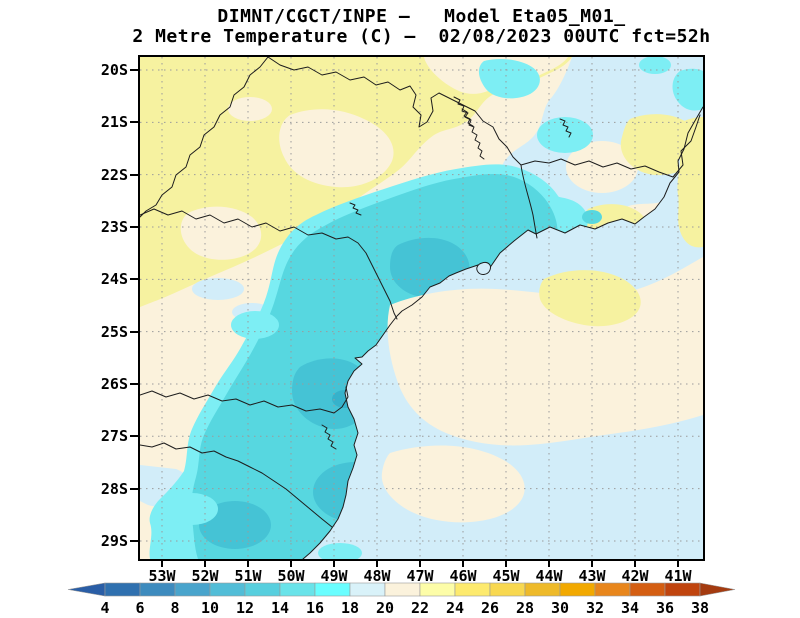 The image size is (800, 618). What do you see at coordinates (114, 70) in the screenshot?
I see `lat-tick-label: 20S` at bounding box center [114, 70].